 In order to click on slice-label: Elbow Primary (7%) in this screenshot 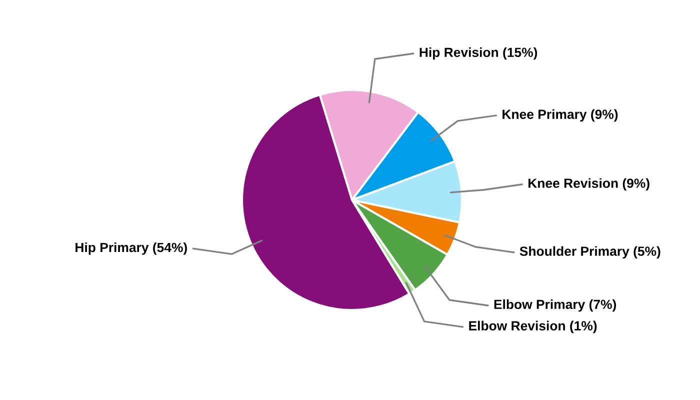, I will do `click(555, 305)`.